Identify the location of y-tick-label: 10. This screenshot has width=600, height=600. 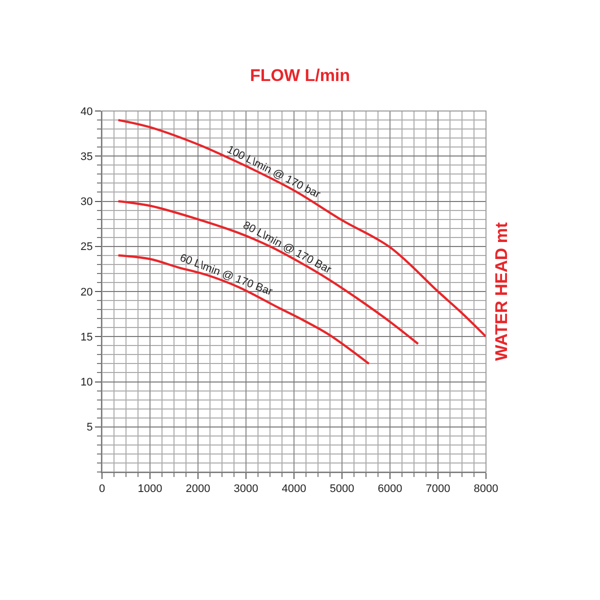
(86, 382).